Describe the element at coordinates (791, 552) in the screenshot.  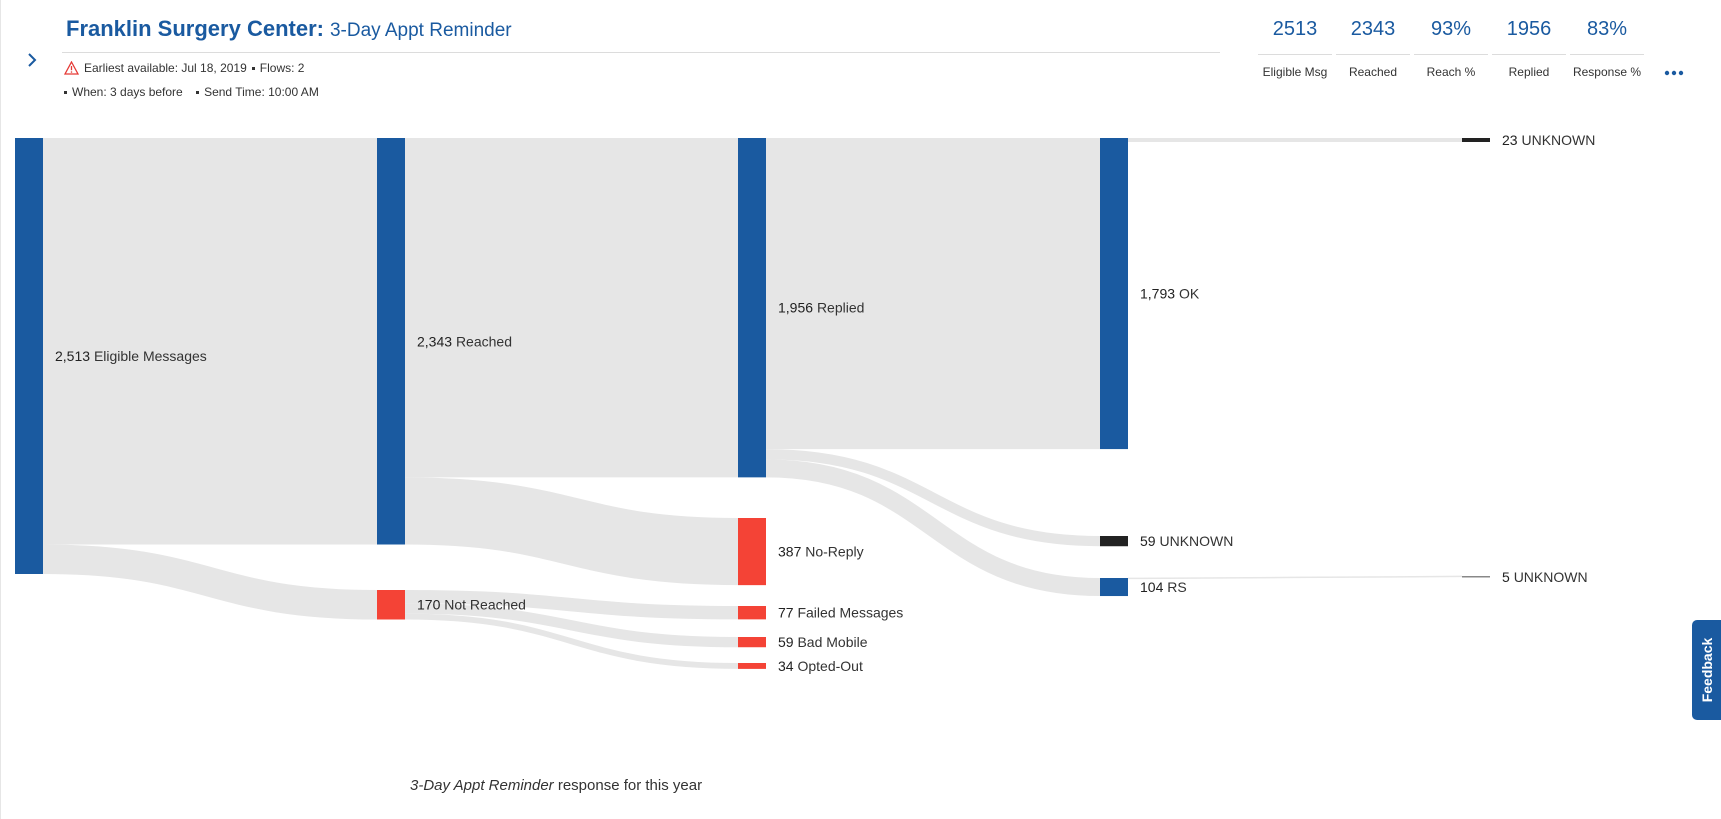
I see `sankey-label-count: 387` at that location.